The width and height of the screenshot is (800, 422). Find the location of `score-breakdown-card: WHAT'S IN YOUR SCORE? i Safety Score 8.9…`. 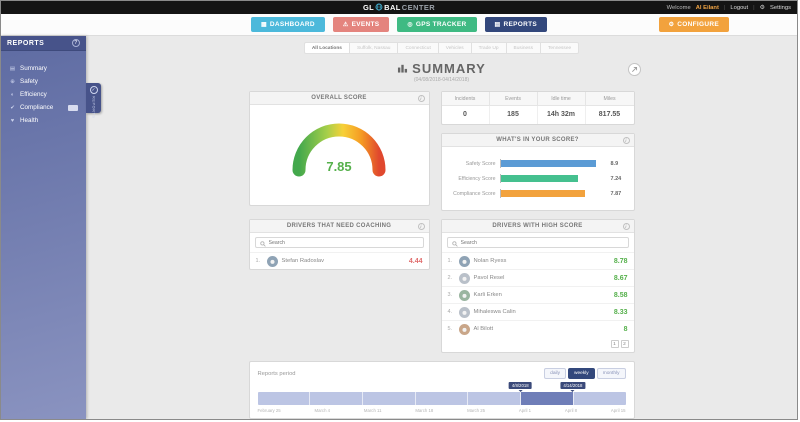

score-breakdown-card: WHAT'S IN YOUR SCORE? i Safety Score 8.9… is located at coordinates (537, 172).